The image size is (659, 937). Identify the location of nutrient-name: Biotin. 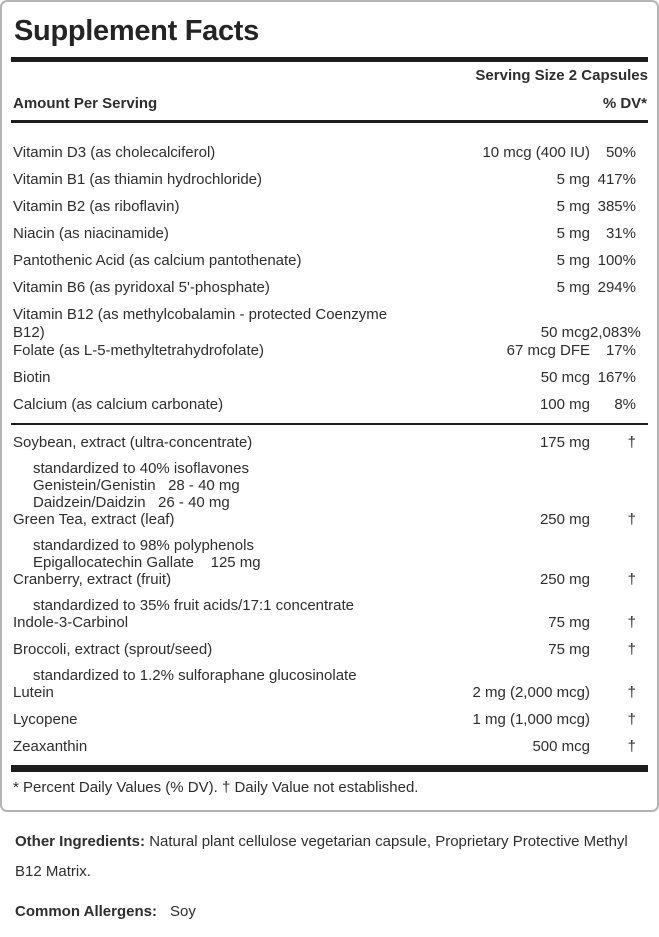
(32, 377).